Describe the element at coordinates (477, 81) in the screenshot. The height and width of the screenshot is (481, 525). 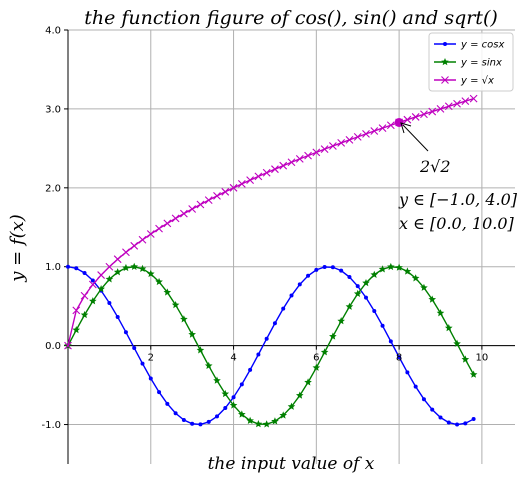
I see `legend-label: y = √x` at that location.